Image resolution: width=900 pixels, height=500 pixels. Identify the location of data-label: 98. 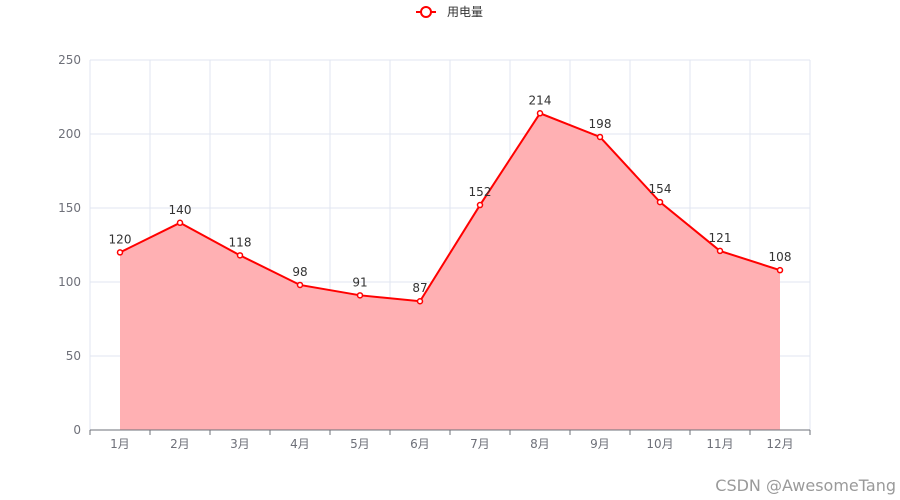
(299, 272).